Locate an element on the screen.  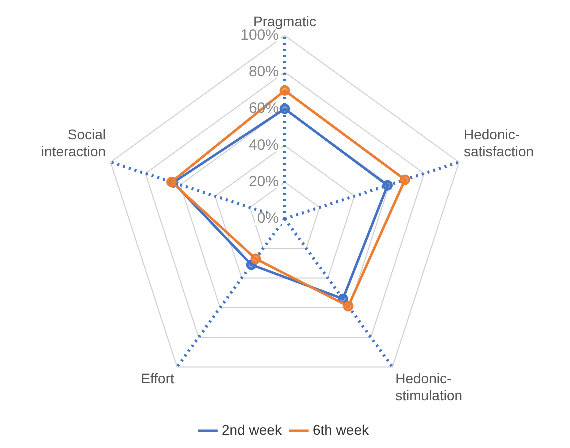
y-tick-label: 20% is located at coordinates (263, 182).